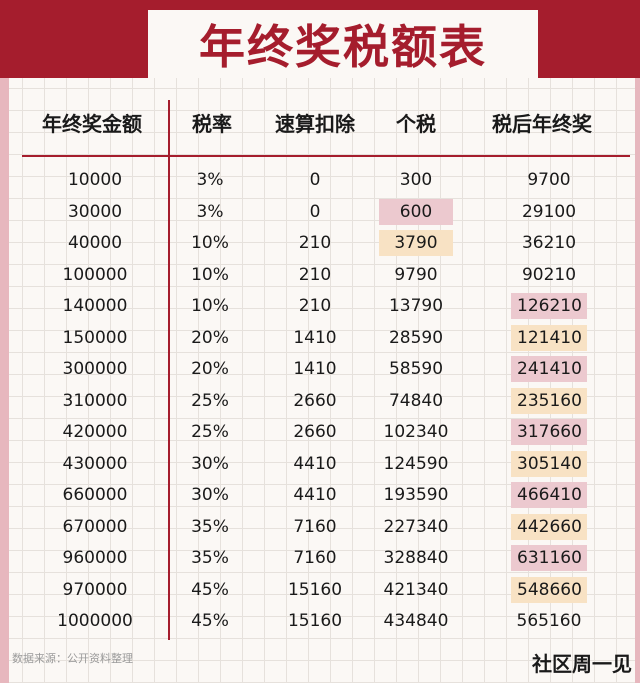  I want to click on cell-amount: 10000, so click(95, 181).